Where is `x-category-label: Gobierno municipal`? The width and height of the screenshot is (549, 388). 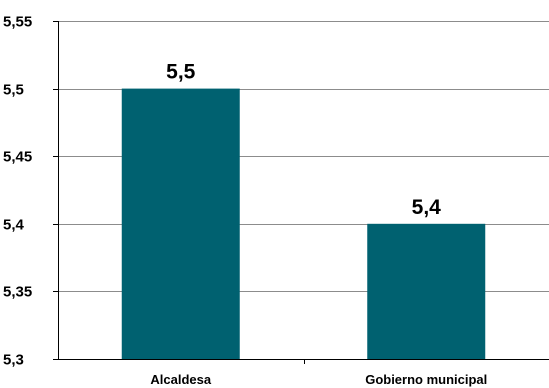 x-category-label: Gobierno municipal is located at coordinates (426, 379).